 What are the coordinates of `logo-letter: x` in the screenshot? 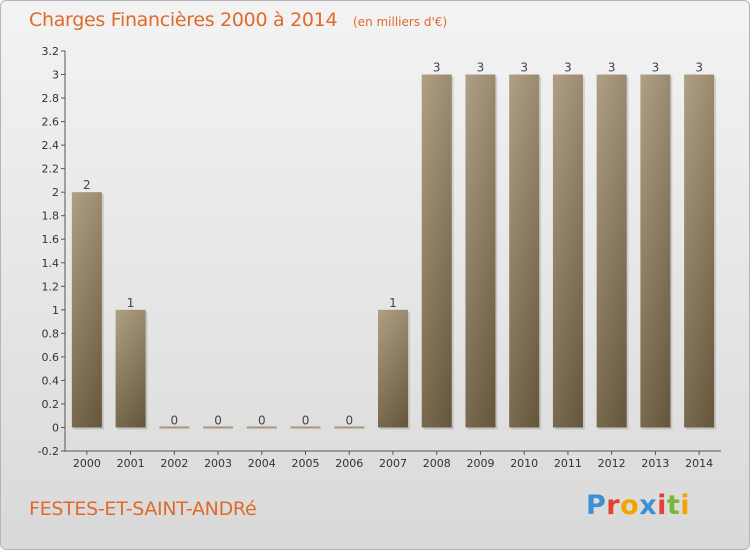 It's located at (648, 505).